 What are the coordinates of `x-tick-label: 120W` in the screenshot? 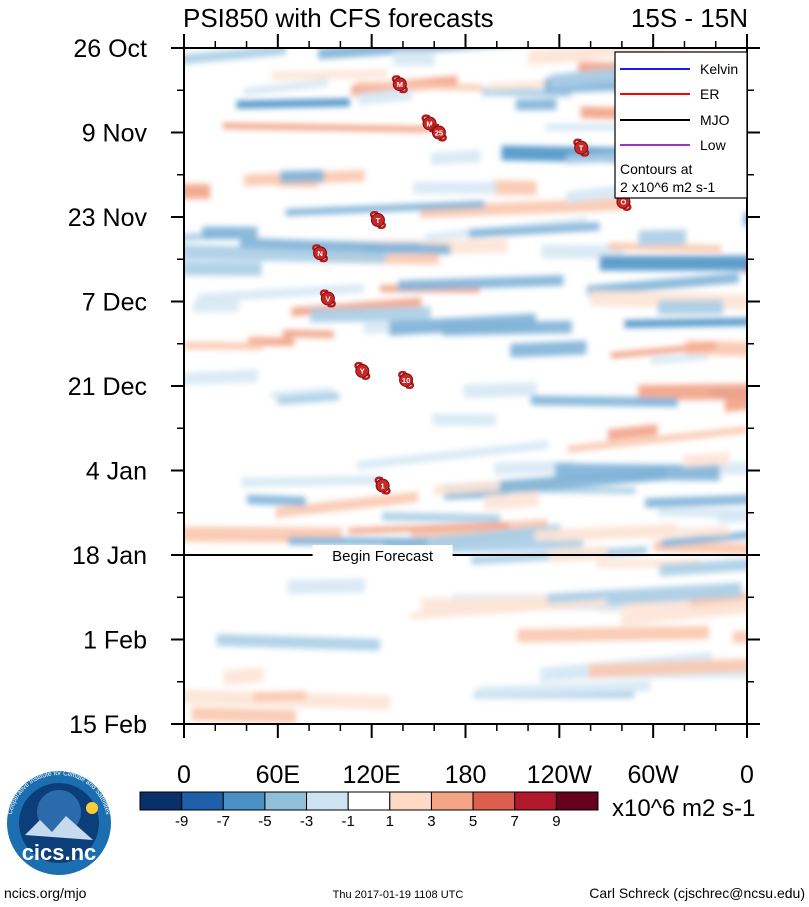 It's located at (560, 775).